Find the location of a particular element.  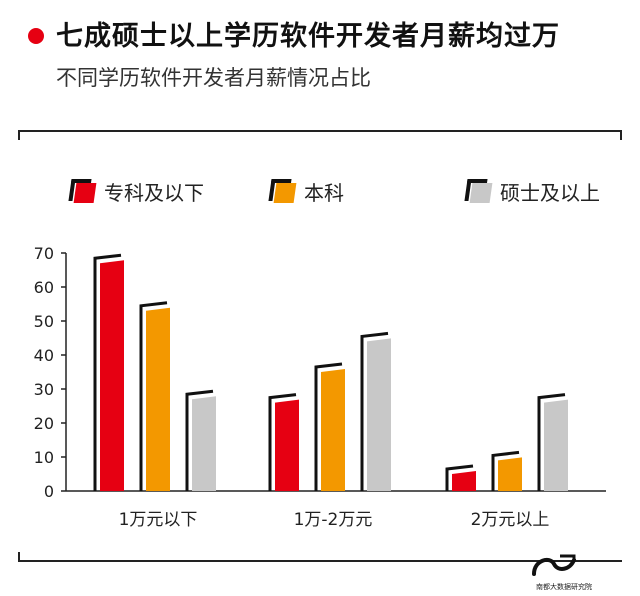

legend-label: 本科 is located at coordinates (324, 192).